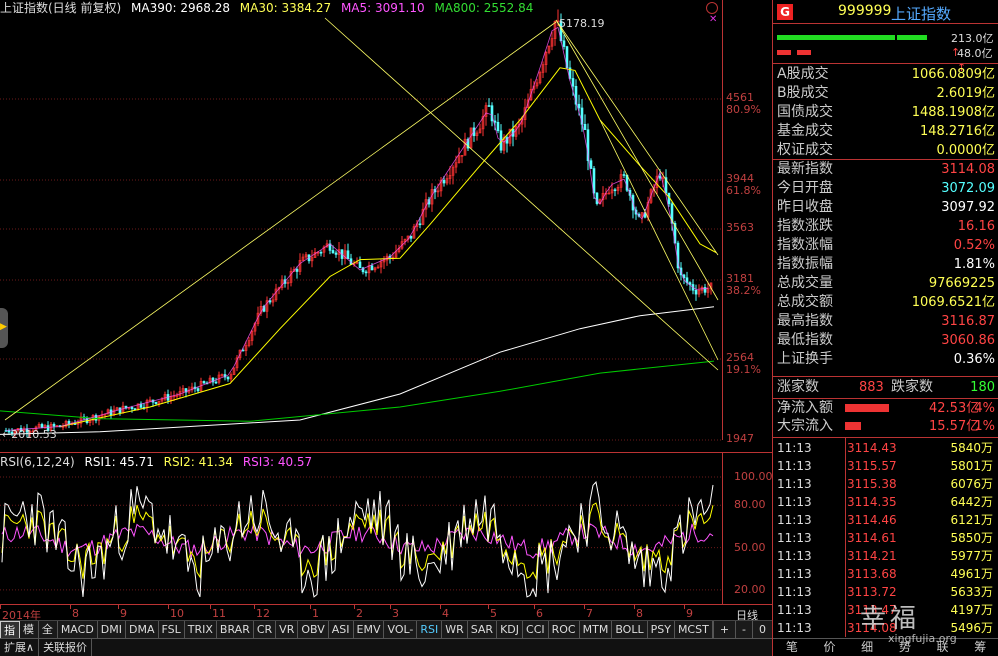 The height and width of the screenshot is (656, 998). I want to click on period-label: 日线, so click(747, 615).